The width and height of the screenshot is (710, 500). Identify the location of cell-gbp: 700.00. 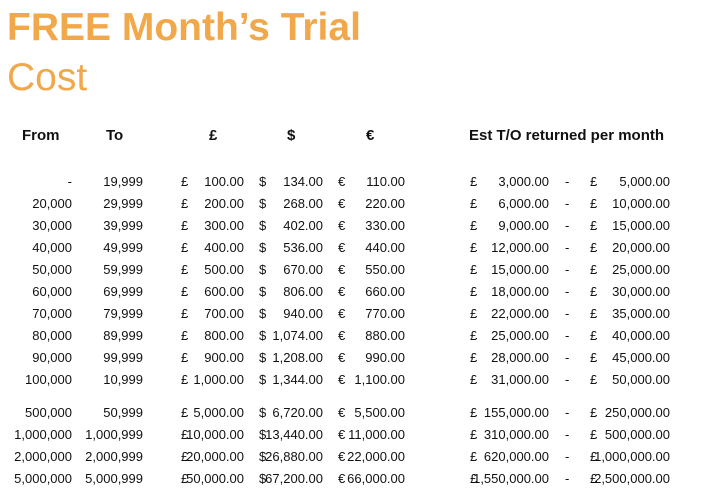
(224, 313).